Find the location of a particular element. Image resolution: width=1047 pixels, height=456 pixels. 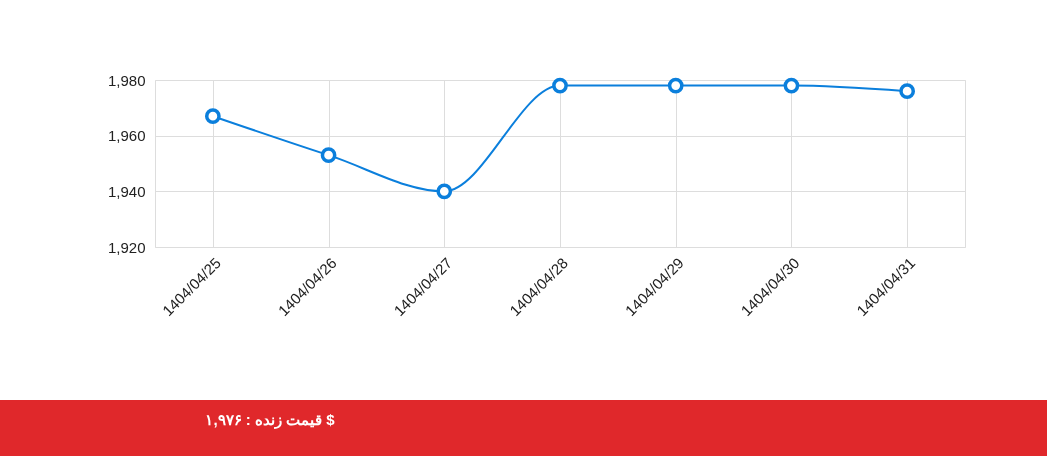

y-tick-label: 1,960 is located at coordinates (126, 136).